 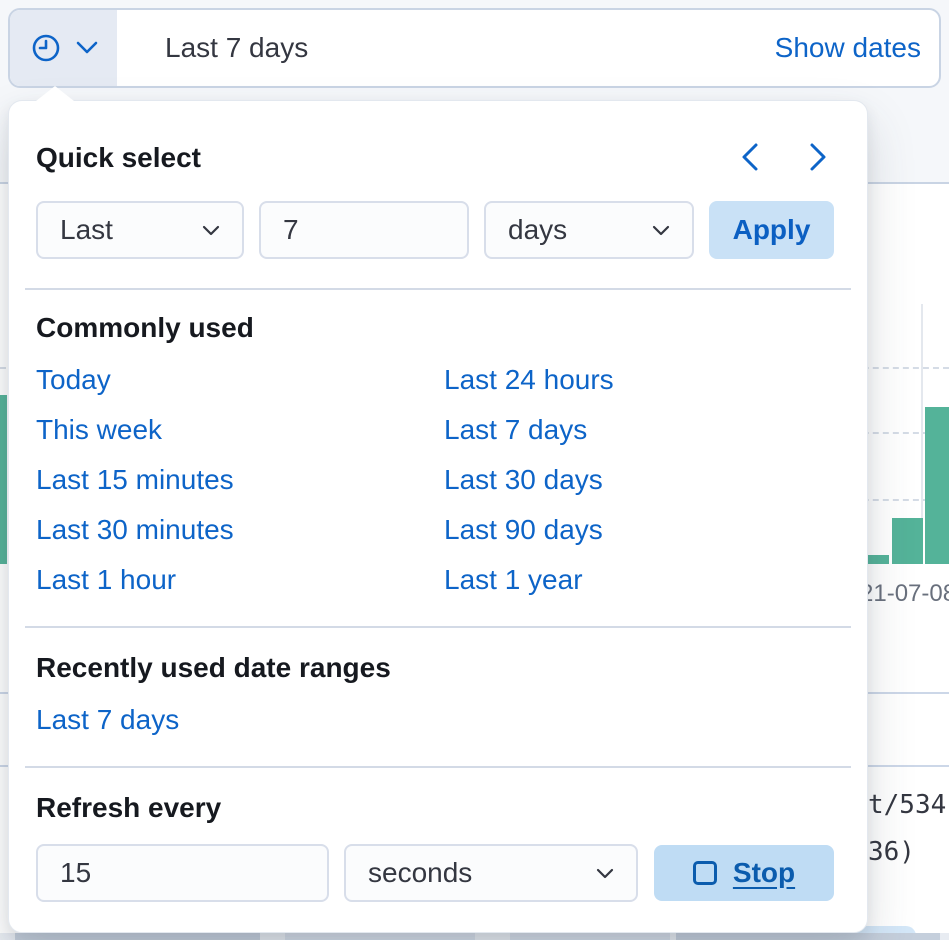 I want to click on quick-select-title: Quick select, so click(x=118, y=157).